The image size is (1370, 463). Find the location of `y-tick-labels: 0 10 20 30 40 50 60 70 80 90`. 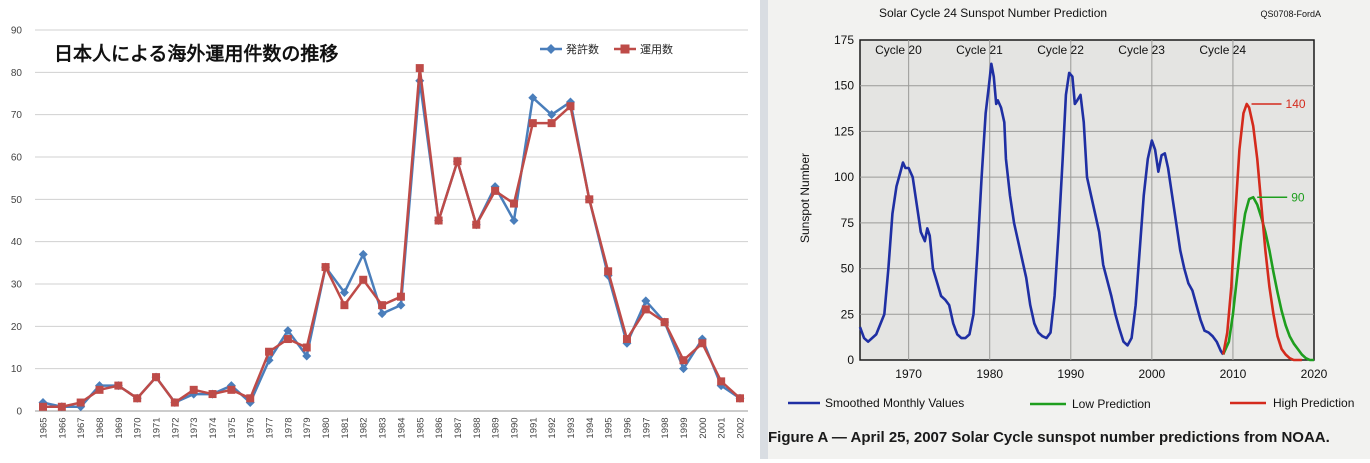

y-tick-labels: 0 10 20 30 40 50 60 70 80 90 is located at coordinates (17, 222).